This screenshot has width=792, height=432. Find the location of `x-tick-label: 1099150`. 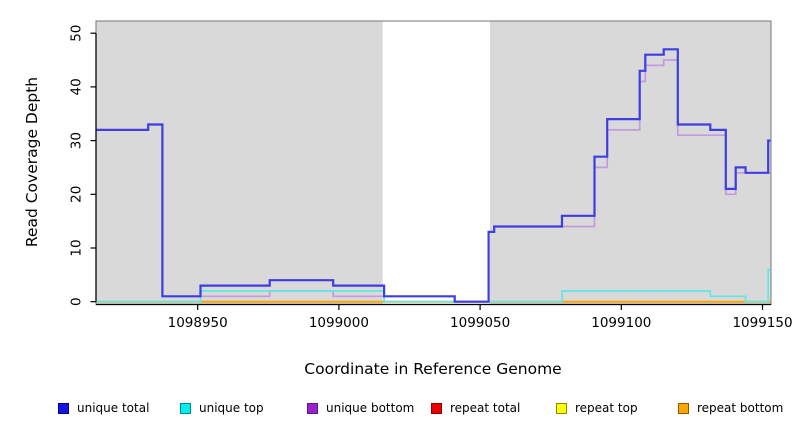

x-tick-label: 1099150 is located at coordinates (762, 323).